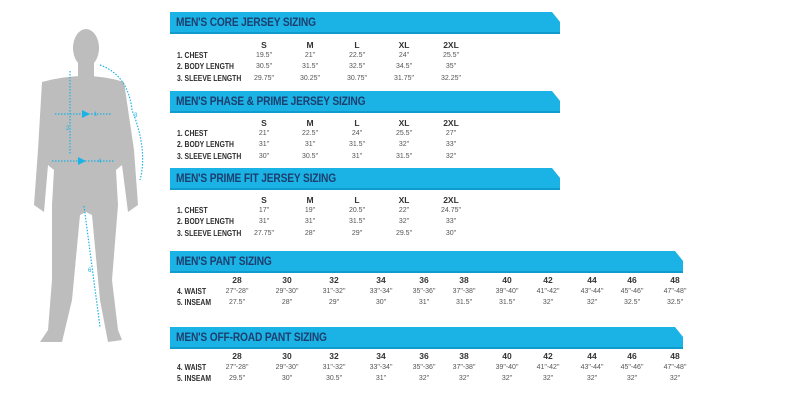 The width and height of the screenshot is (800, 400). Describe the element at coordinates (90, 271) in the screenshot. I see `measure-label-inseam: 6` at that location.